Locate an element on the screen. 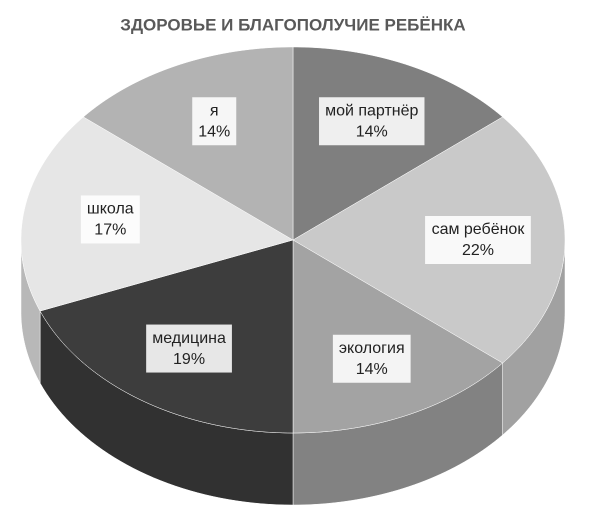 The image size is (591, 520). chart-title: ЗДОРОВЬЕ И БЛАГОПОЛУЧИЕ РЕБЁНКА is located at coordinates (292, 24).